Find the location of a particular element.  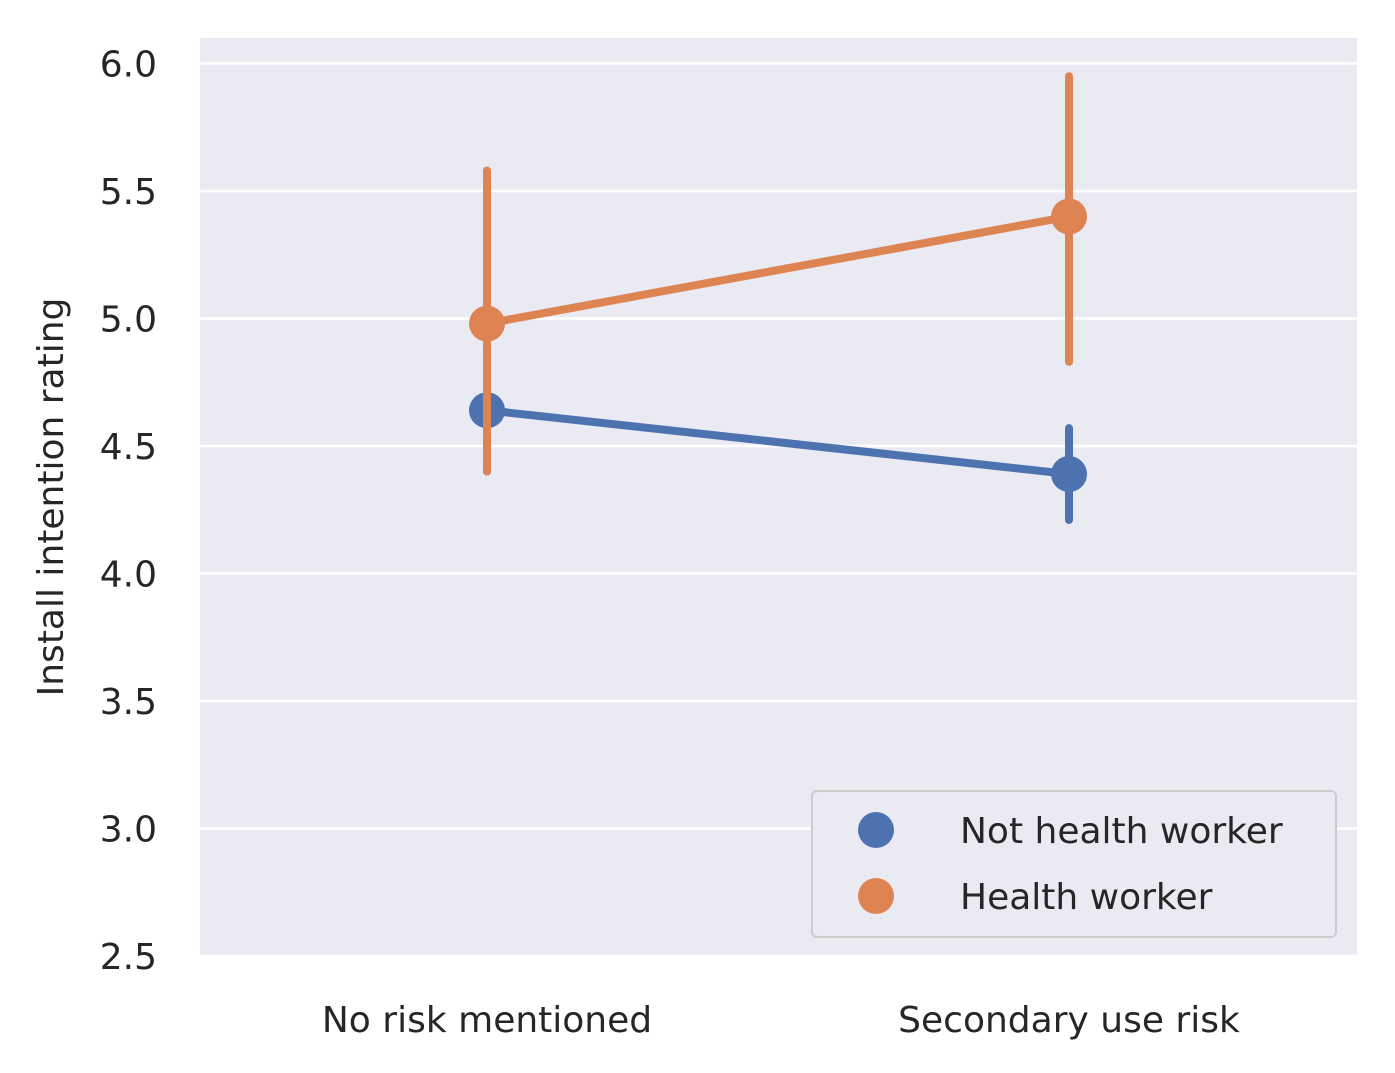

legend: Not health worker Health worker is located at coordinates (1074, 864).